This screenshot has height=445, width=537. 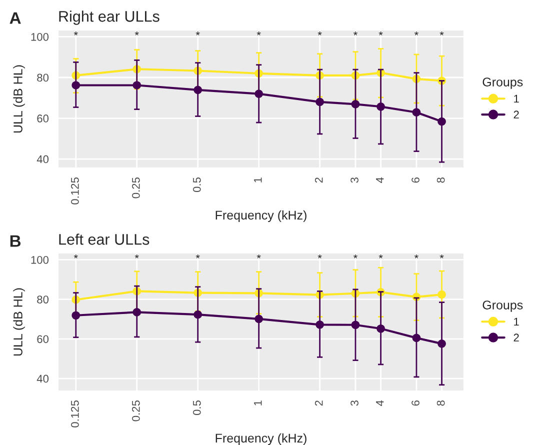 What do you see at coordinates (104, 239) in the screenshot?
I see `chart-title: Left ear ULLs` at bounding box center [104, 239].